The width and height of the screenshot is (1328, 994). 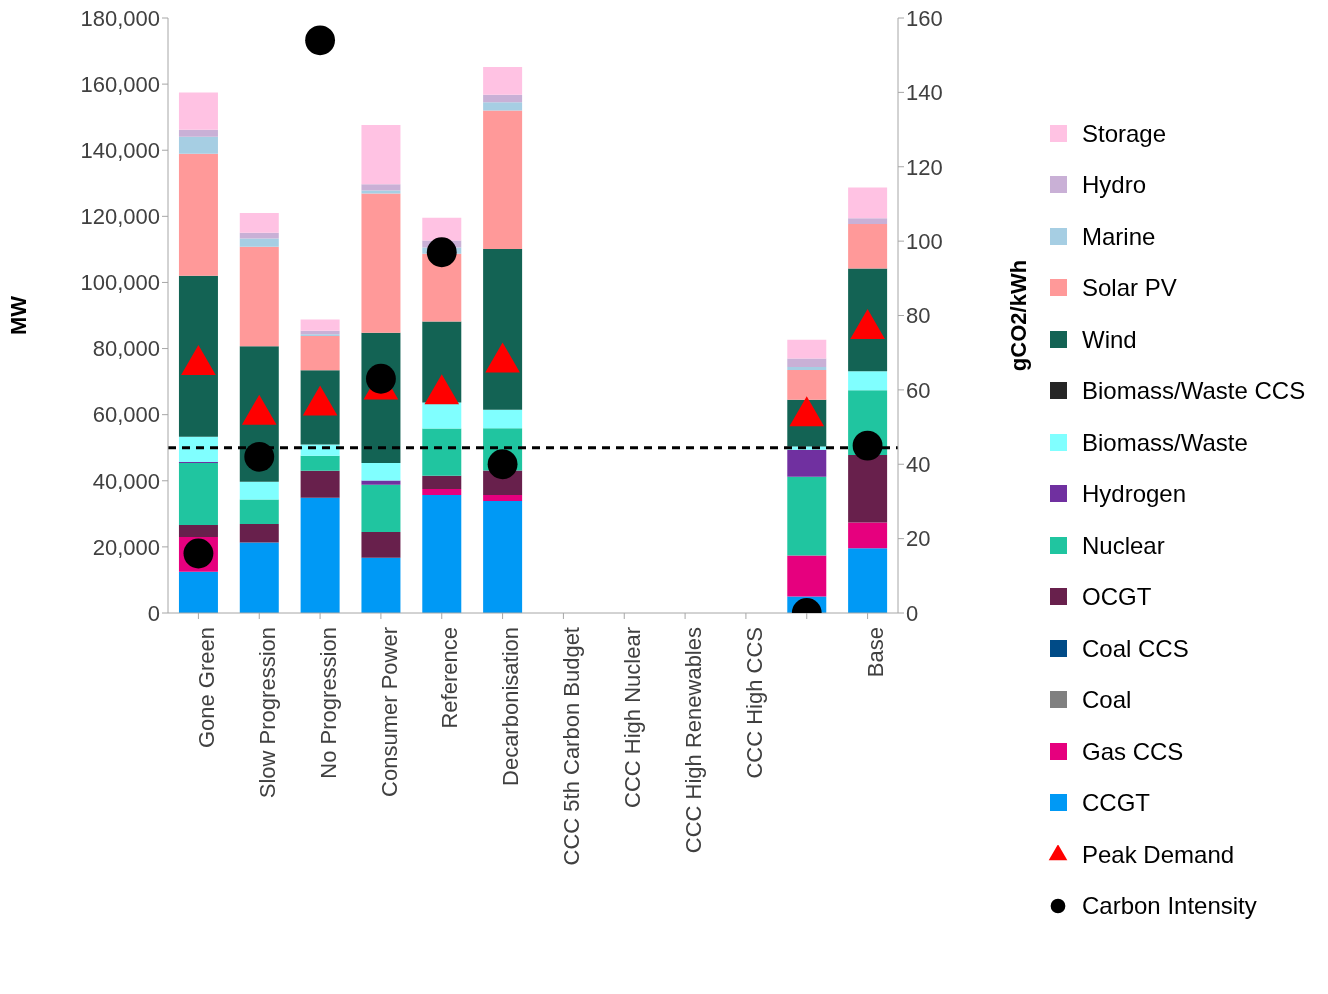 What do you see at coordinates (126, 547) in the screenshot?
I see `y-tick-label: 20,000` at bounding box center [126, 547].